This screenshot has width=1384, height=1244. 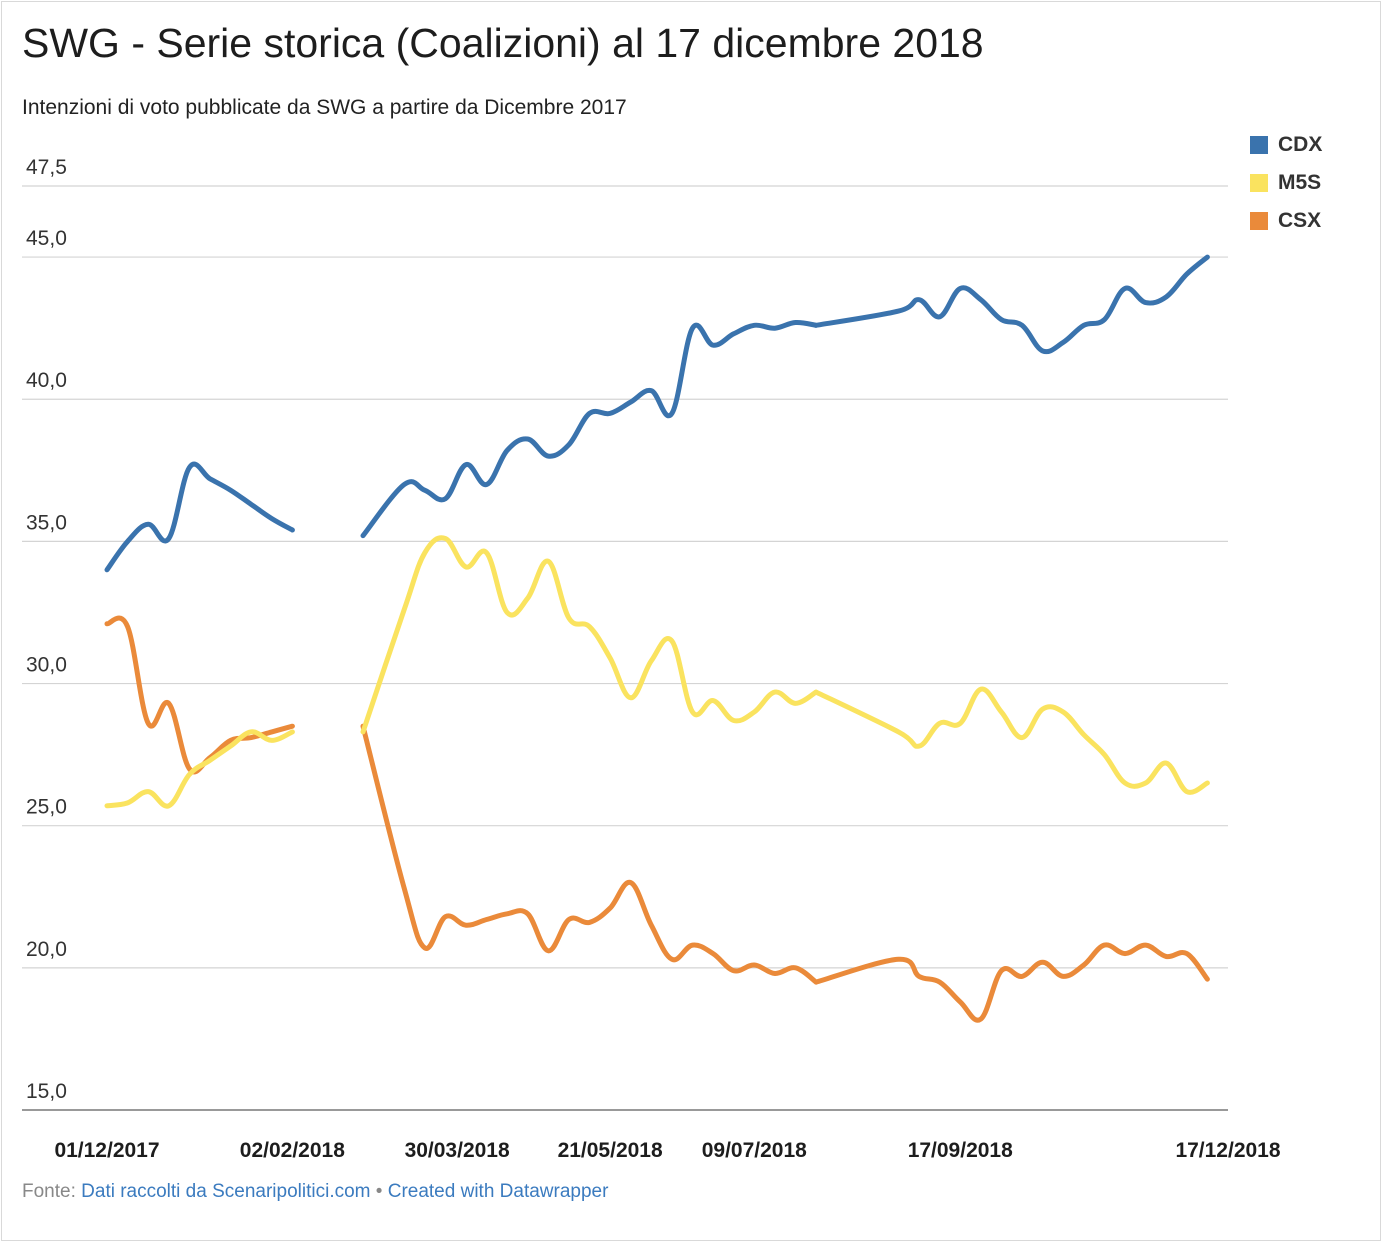 What do you see at coordinates (1259, 183) in the screenshot?
I see `legend-swatch-m5s` at bounding box center [1259, 183].